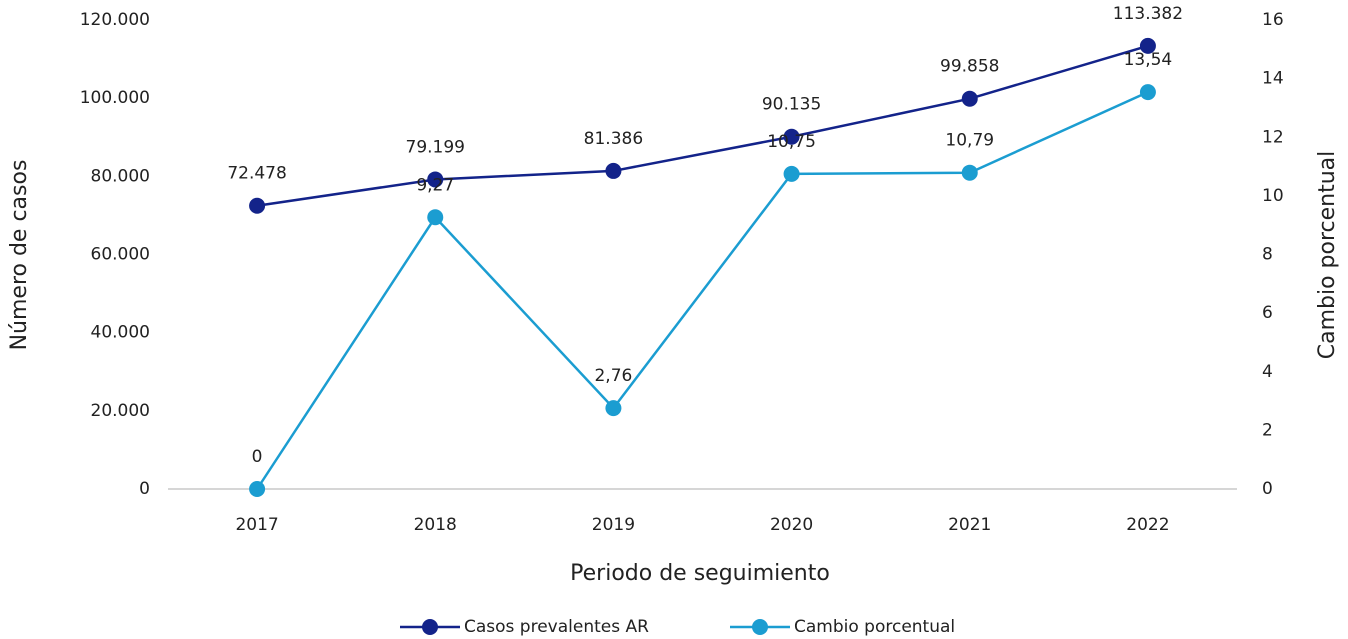 This screenshot has width=1348, height=639. Describe the element at coordinates (115, 98) in the screenshot. I see `y-tick-label: 100.000` at that location.